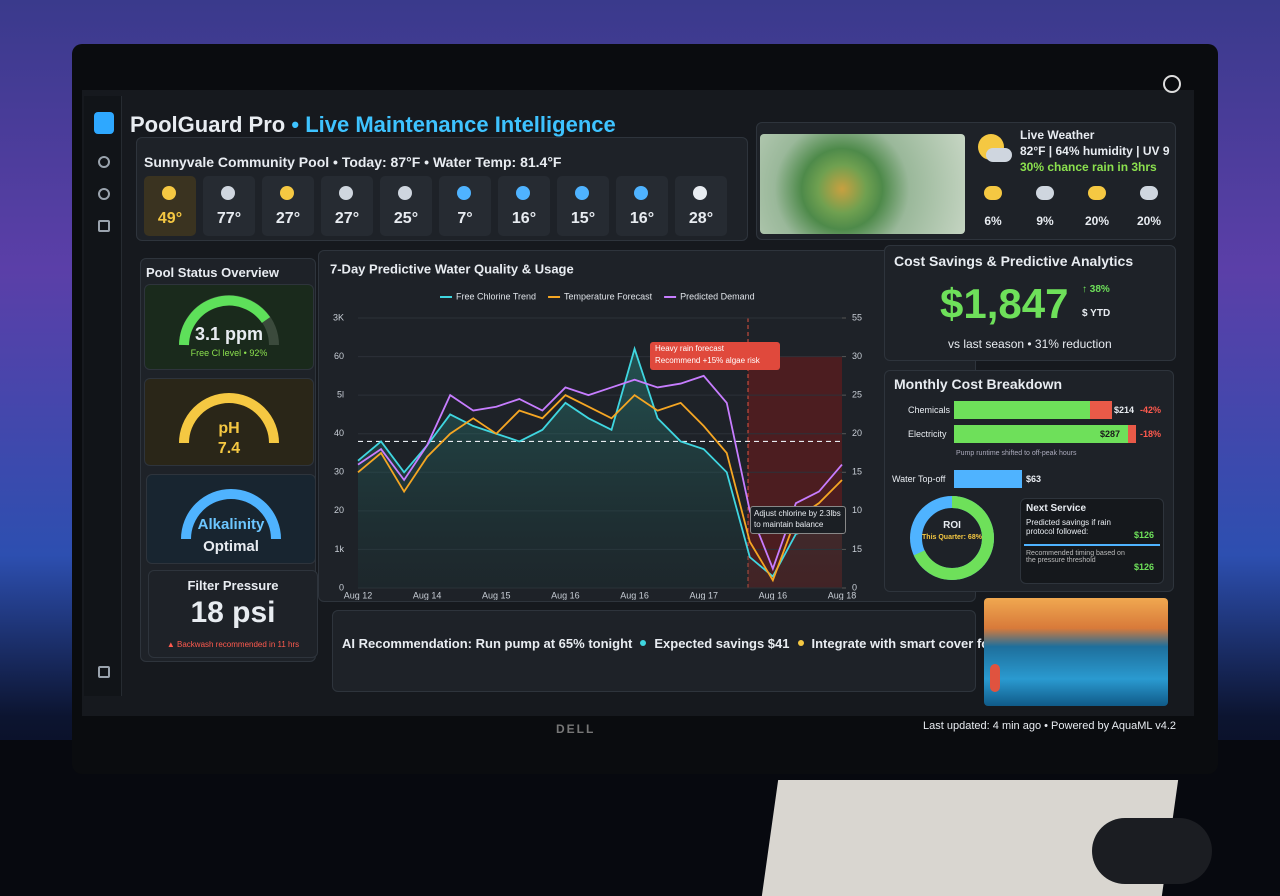 This screenshot has width=1280, height=896. Describe the element at coordinates (854, 587) in the screenshot. I see `y2-tick-label: 0` at that location.